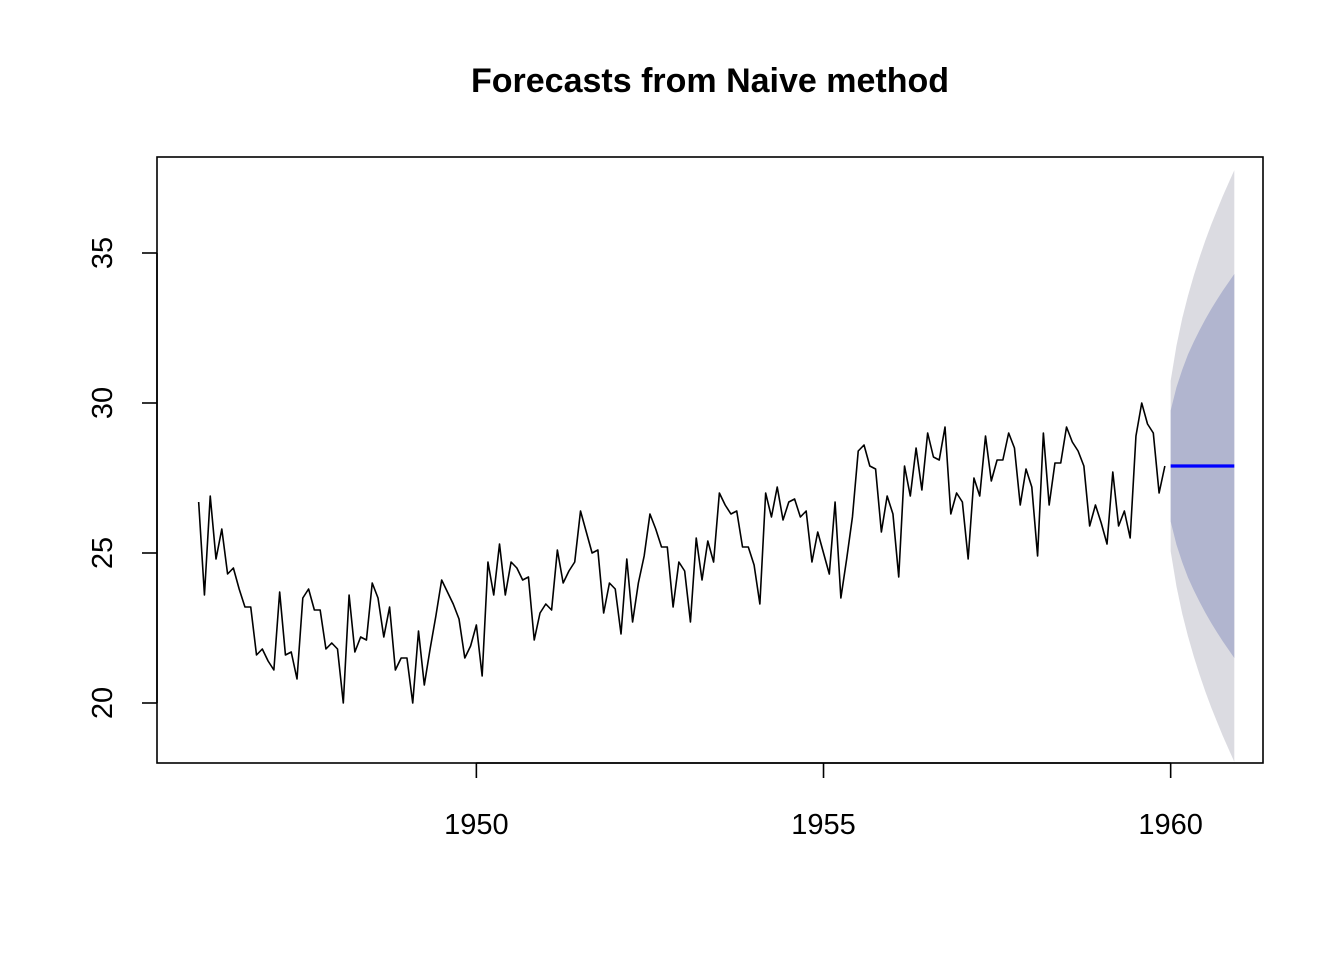  I want to click on x-tick-label: 1960, so click(1170, 825).